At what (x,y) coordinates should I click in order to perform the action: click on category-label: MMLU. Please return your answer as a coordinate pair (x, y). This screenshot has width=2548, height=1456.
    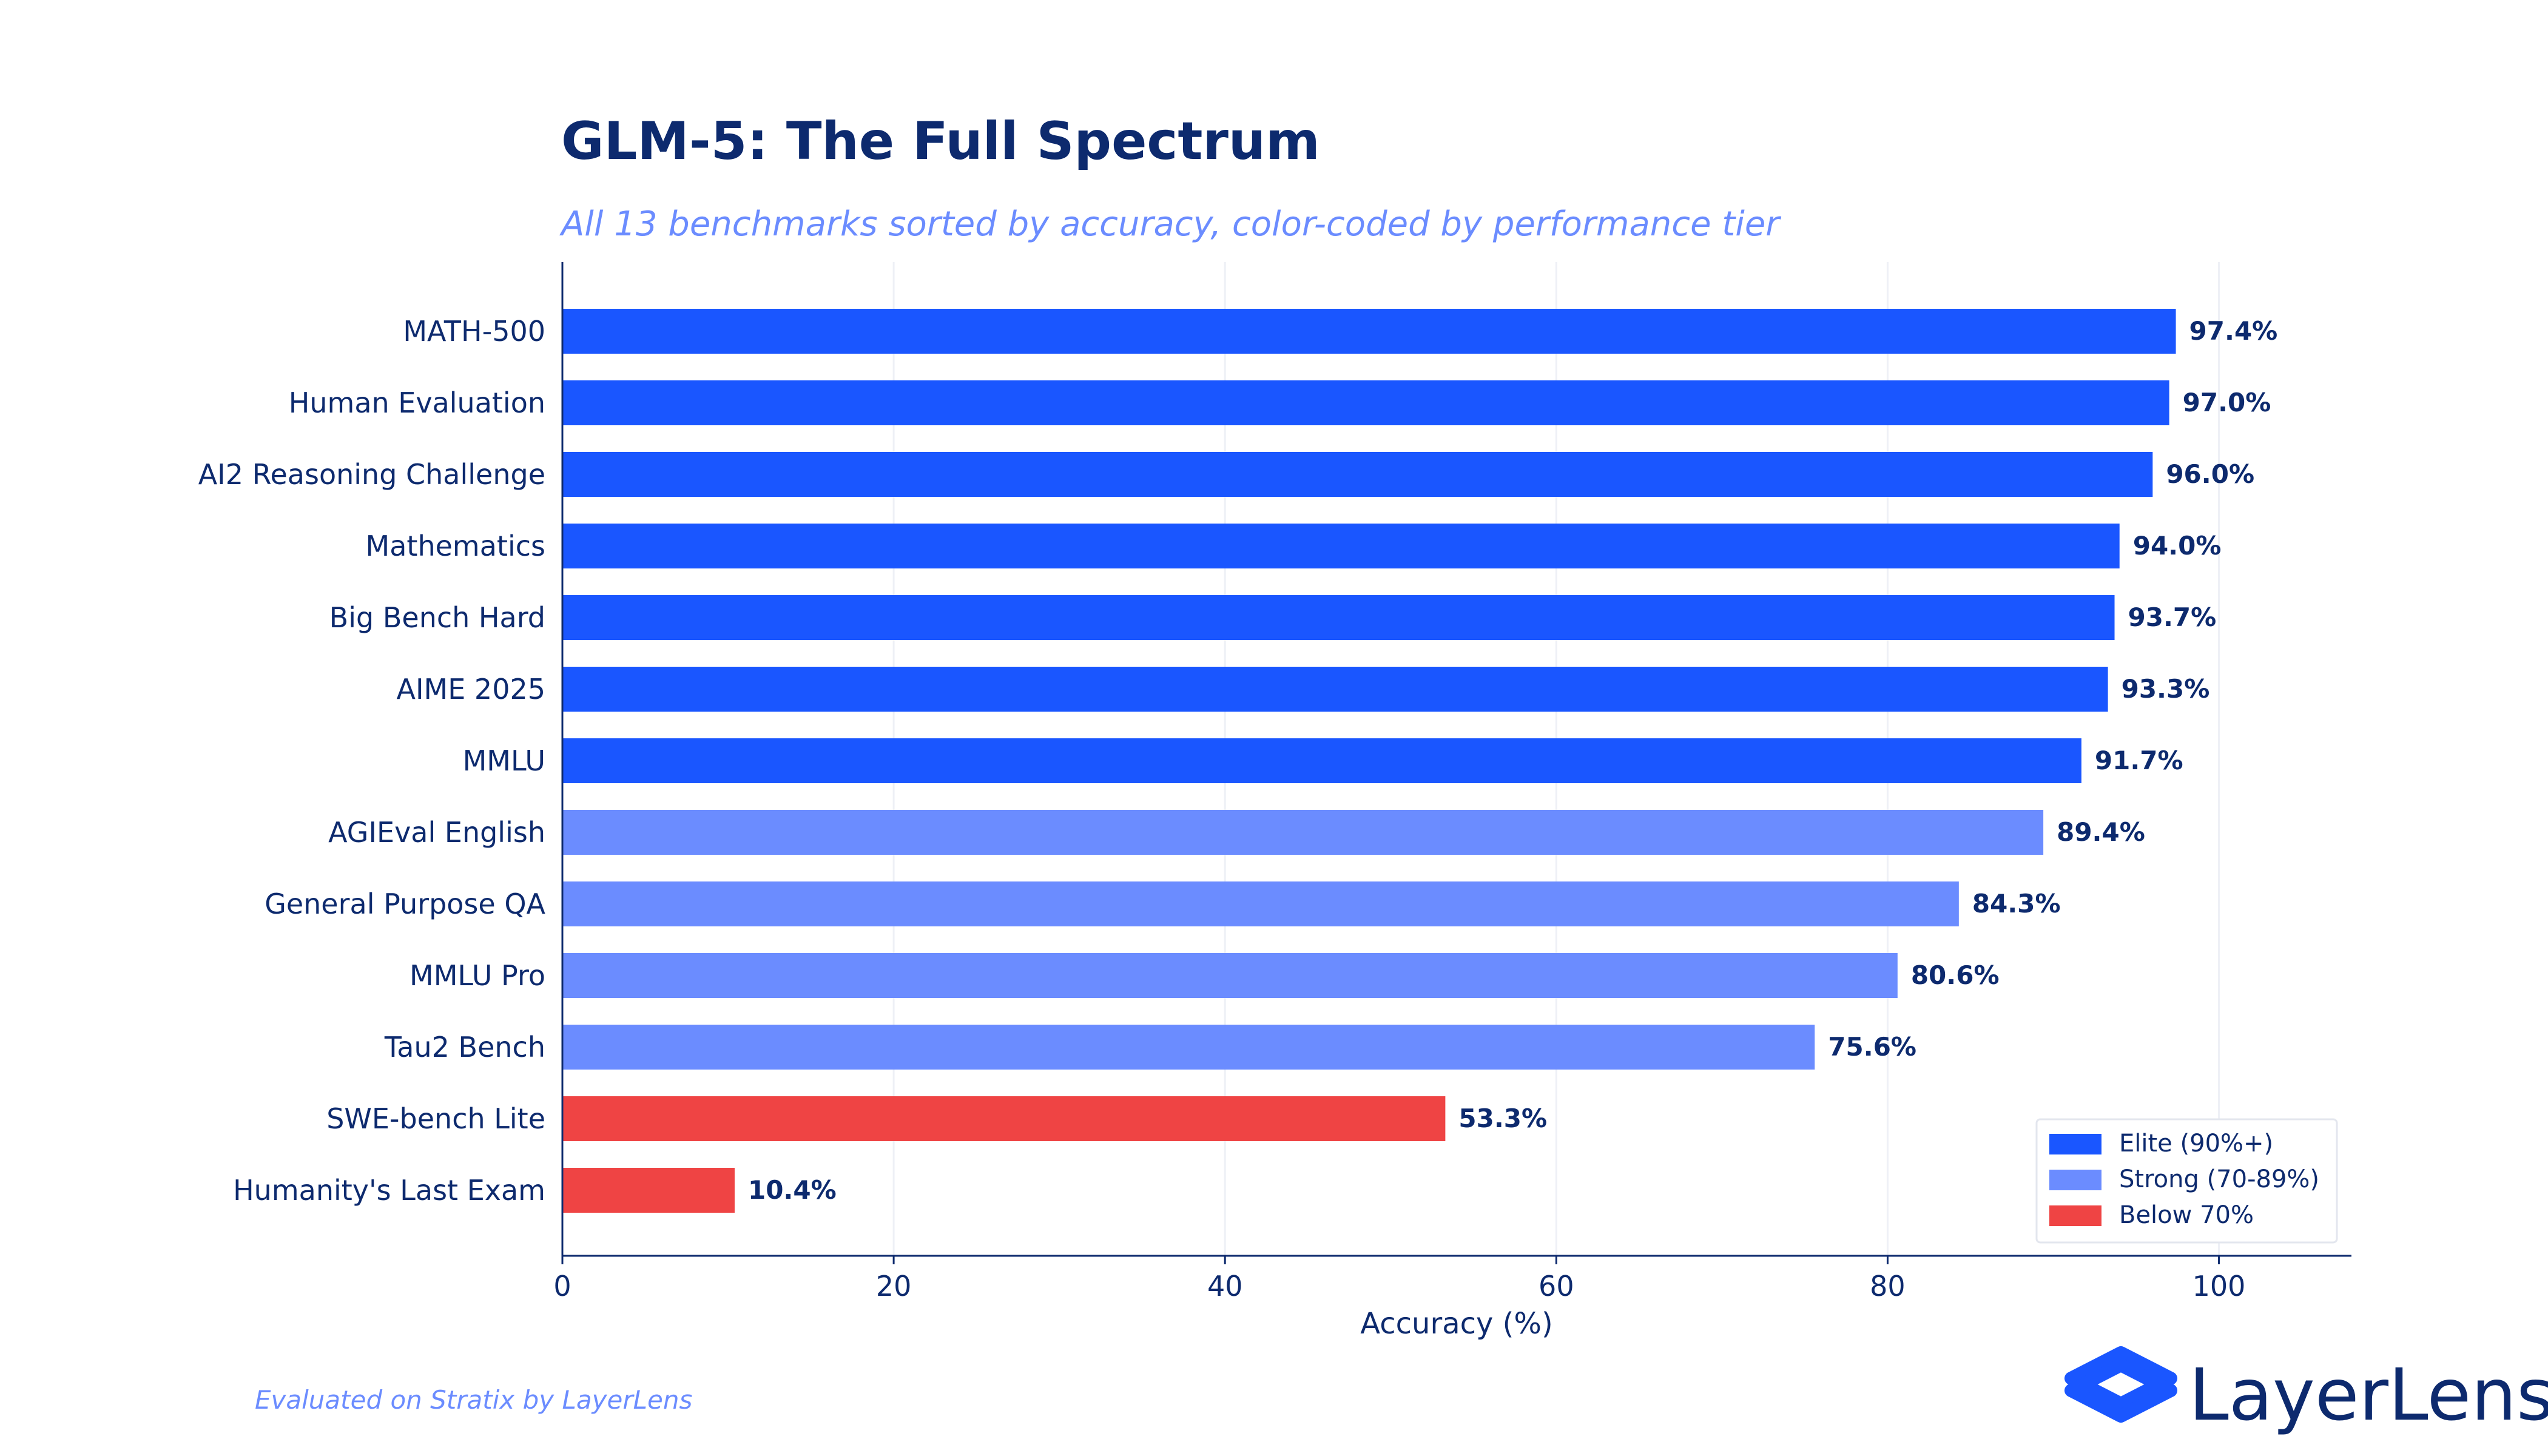
    Looking at the image, I should click on (504, 760).